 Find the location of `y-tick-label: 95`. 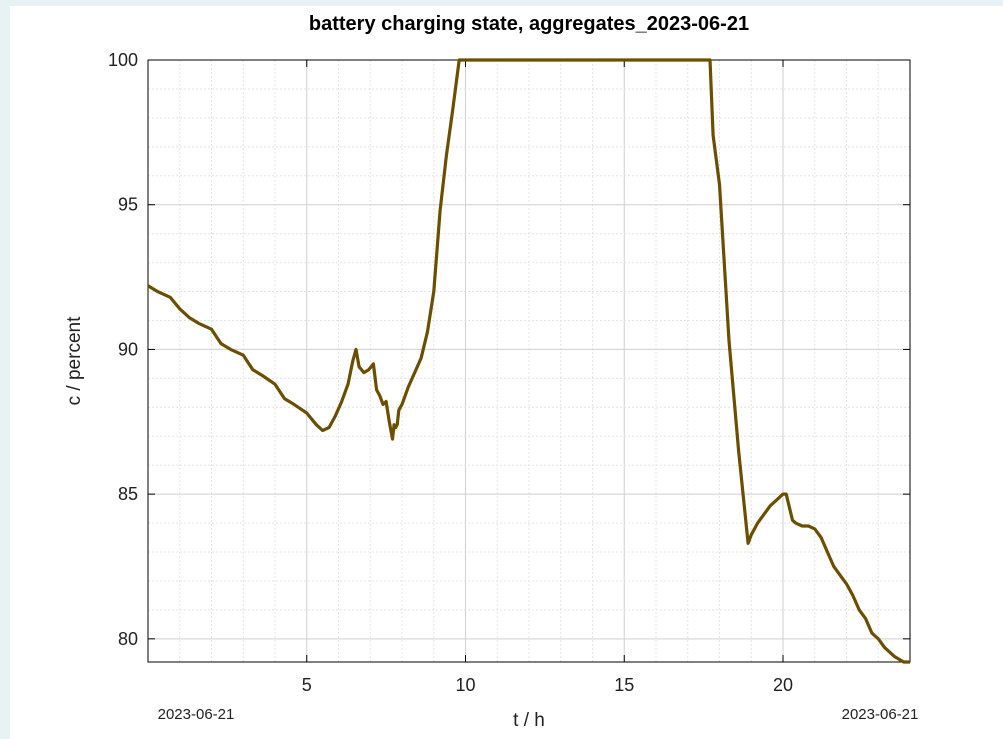

y-tick-label: 95 is located at coordinates (128, 205).